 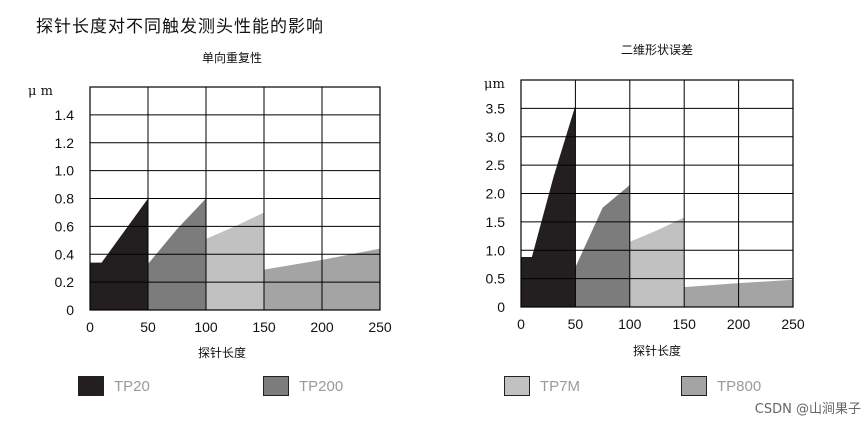 What do you see at coordinates (739, 386) in the screenshot?
I see `legend-label-tp800: TP800` at bounding box center [739, 386].